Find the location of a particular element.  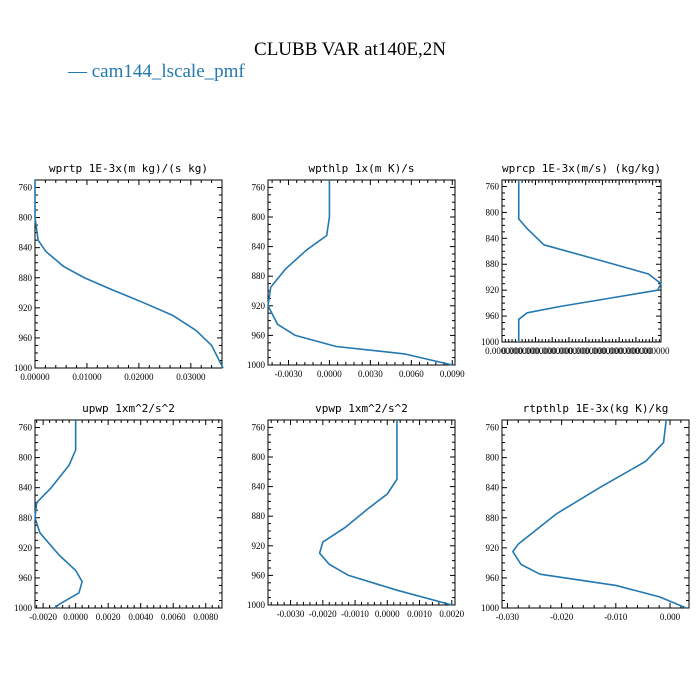

chart-title: vpwp 1xm^2/s^2 is located at coordinates (361, 408).